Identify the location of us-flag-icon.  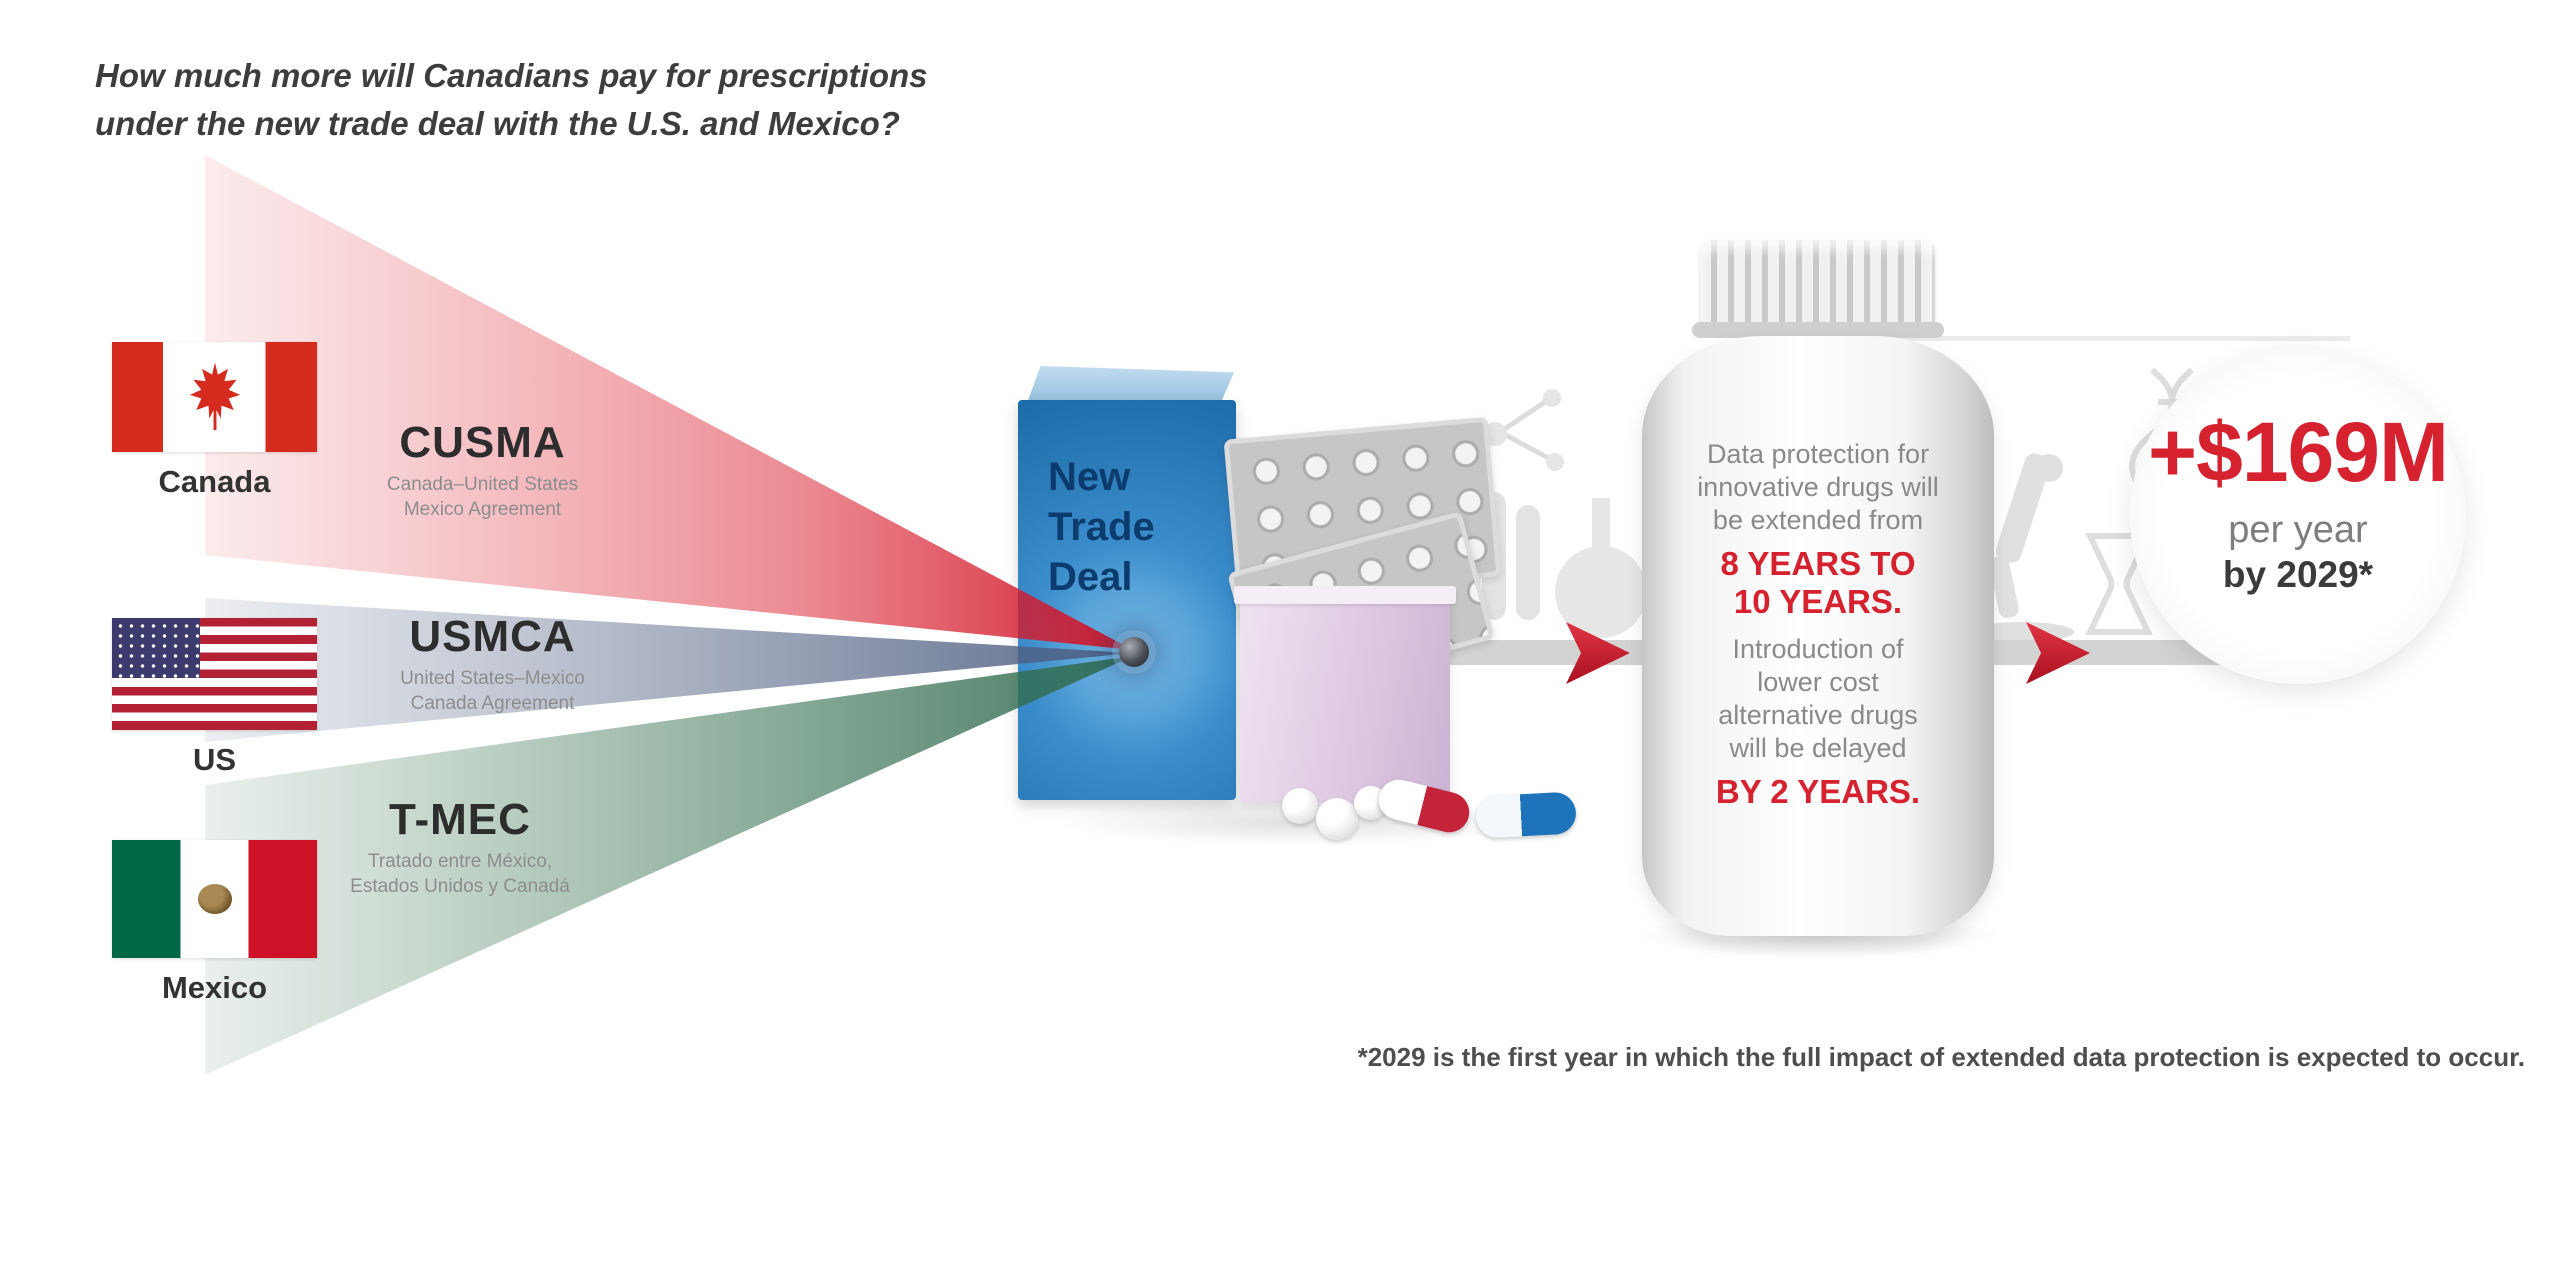
(214, 674).